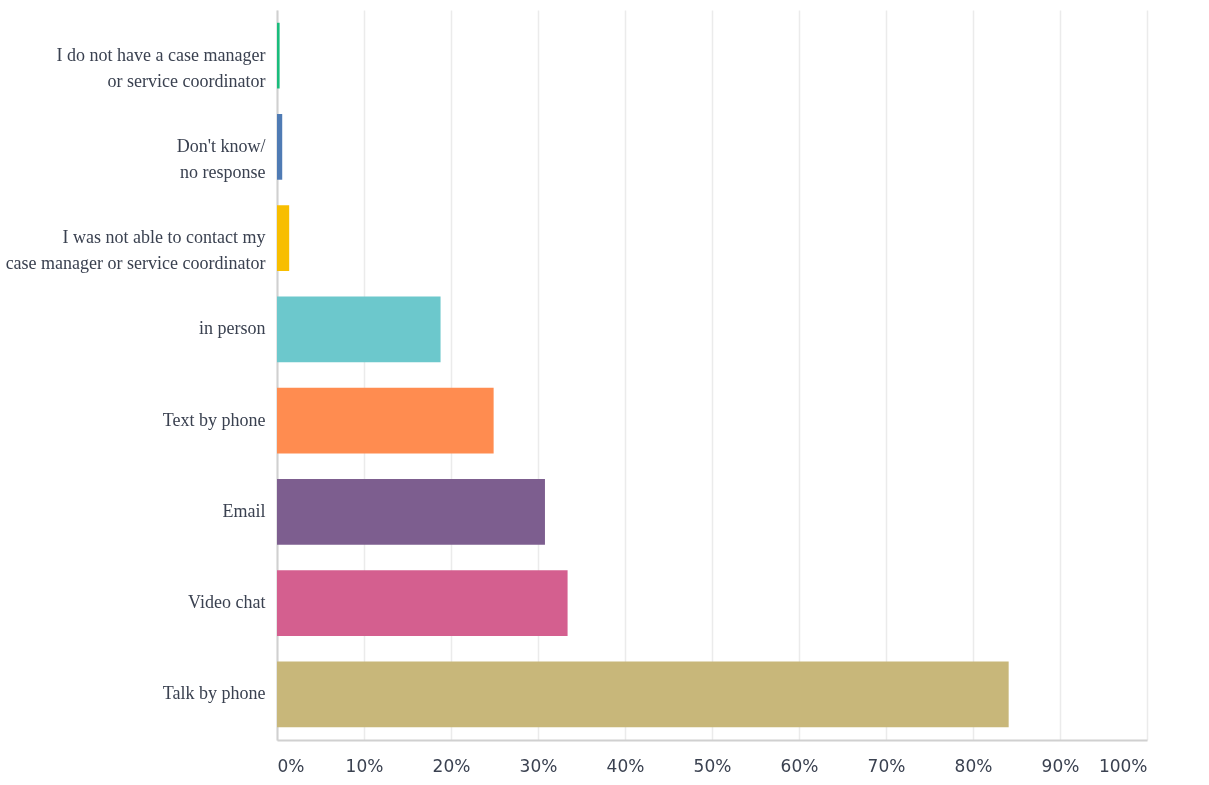 Image resolution: width=1209 pixels, height=785 pixels. I want to click on x-tick-label: 0%, so click(291, 765).